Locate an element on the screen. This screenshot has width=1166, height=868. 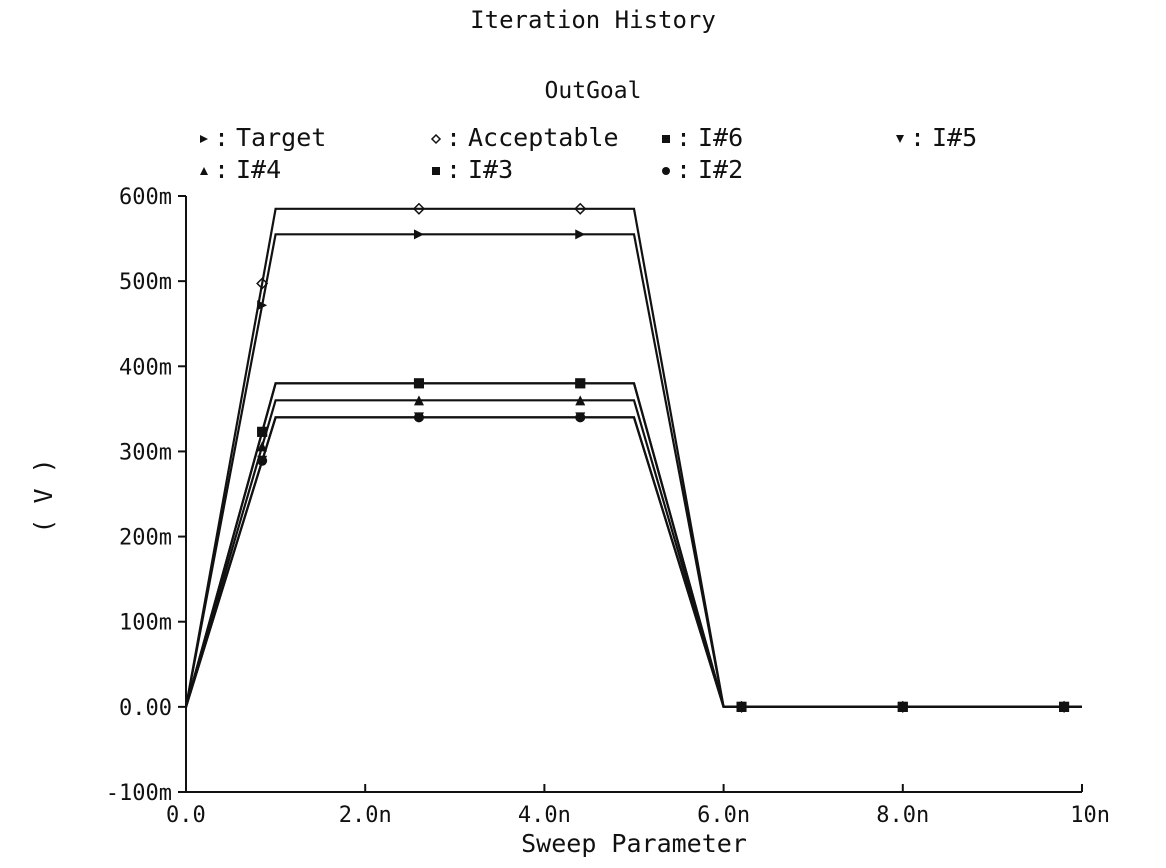
x-tick-label: 6.0n is located at coordinates (723, 815).